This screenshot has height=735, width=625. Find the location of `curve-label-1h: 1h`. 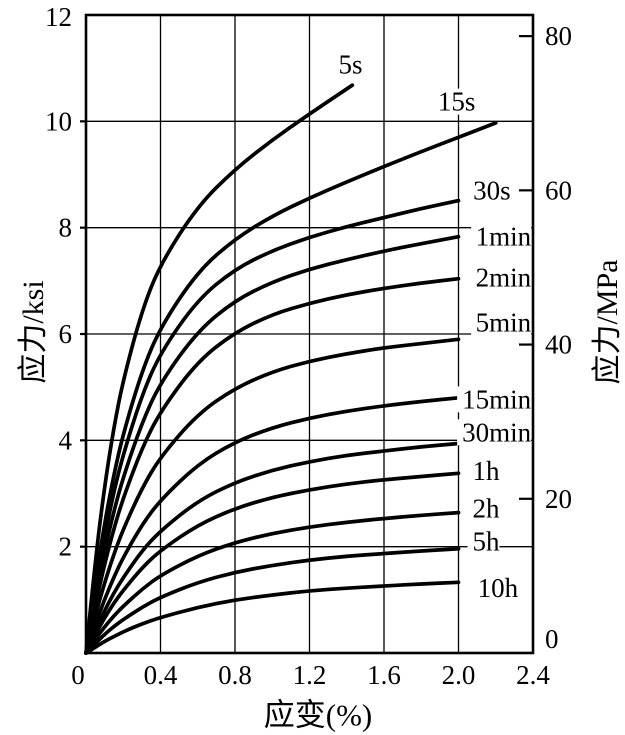

curve-label-1h: 1h is located at coordinates (486, 471).